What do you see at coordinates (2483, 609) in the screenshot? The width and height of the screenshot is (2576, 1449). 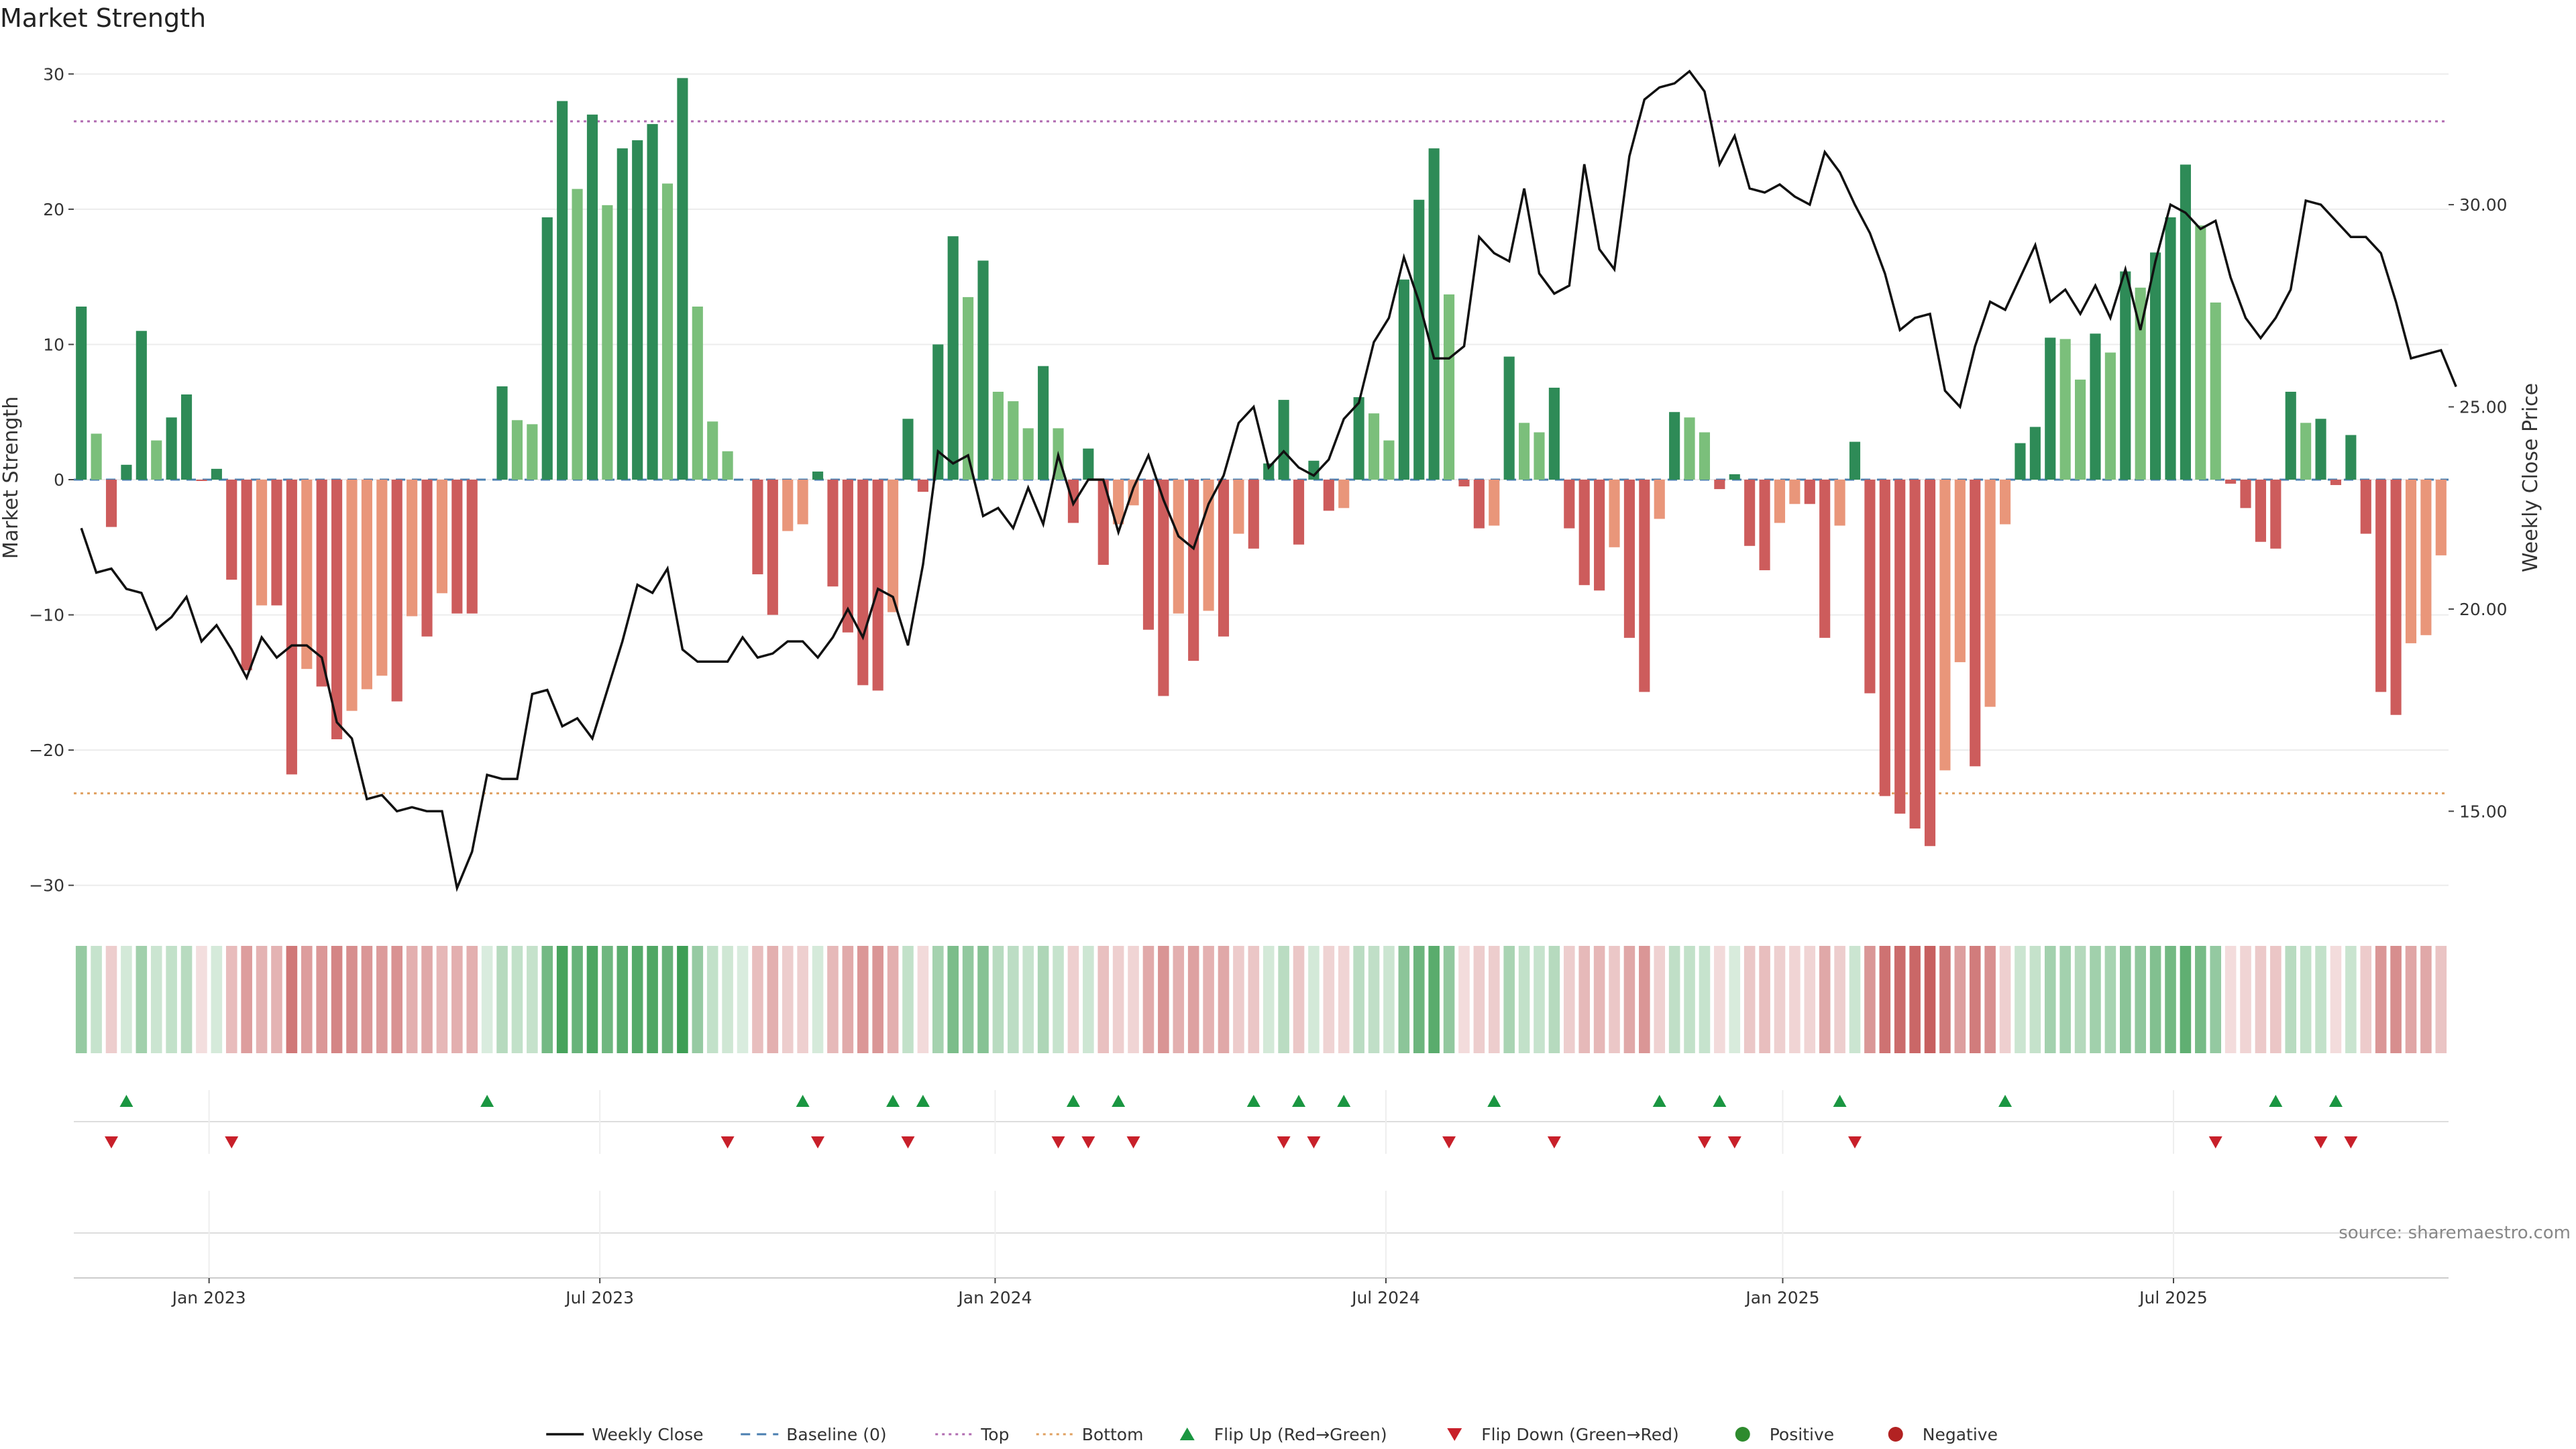 I see `right-tick-label: 20.00` at bounding box center [2483, 609].